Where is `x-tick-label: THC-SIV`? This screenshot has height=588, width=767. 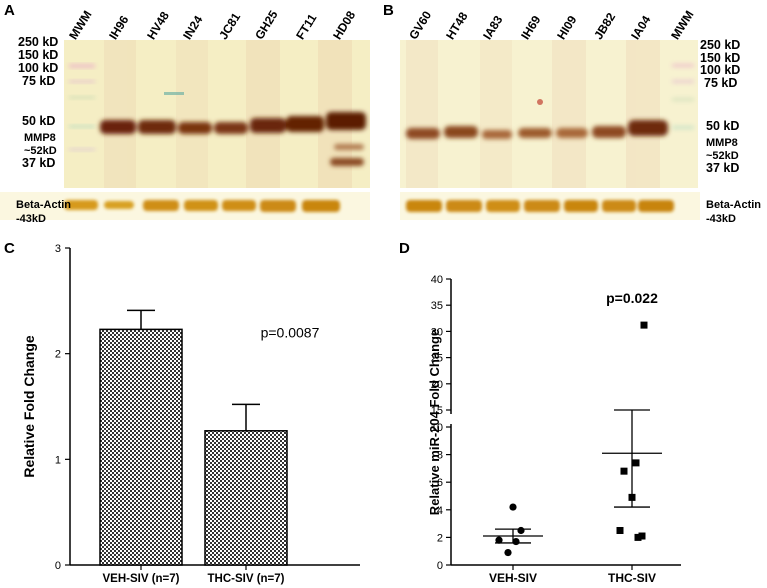 x-tick-label: THC-SIV is located at coordinates (632, 578).